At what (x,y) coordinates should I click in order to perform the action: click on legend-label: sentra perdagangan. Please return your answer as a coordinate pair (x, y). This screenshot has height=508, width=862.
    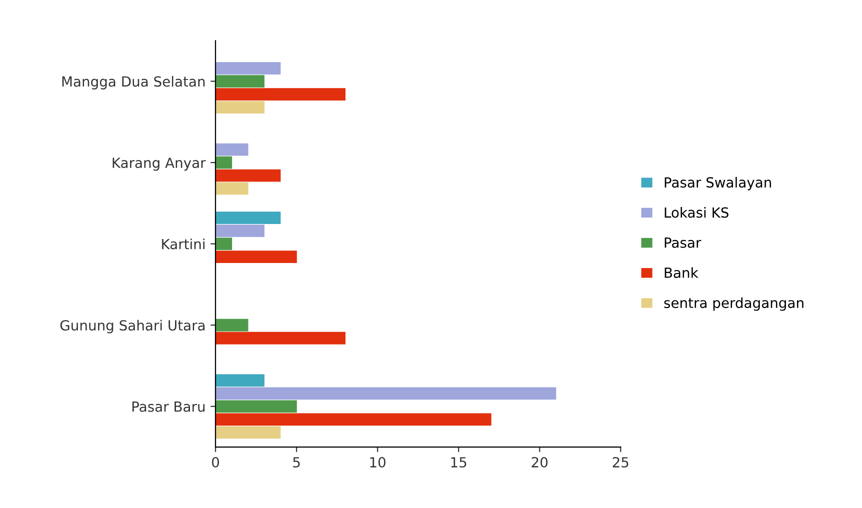
    Looking at the image, I should click on (734, 304).